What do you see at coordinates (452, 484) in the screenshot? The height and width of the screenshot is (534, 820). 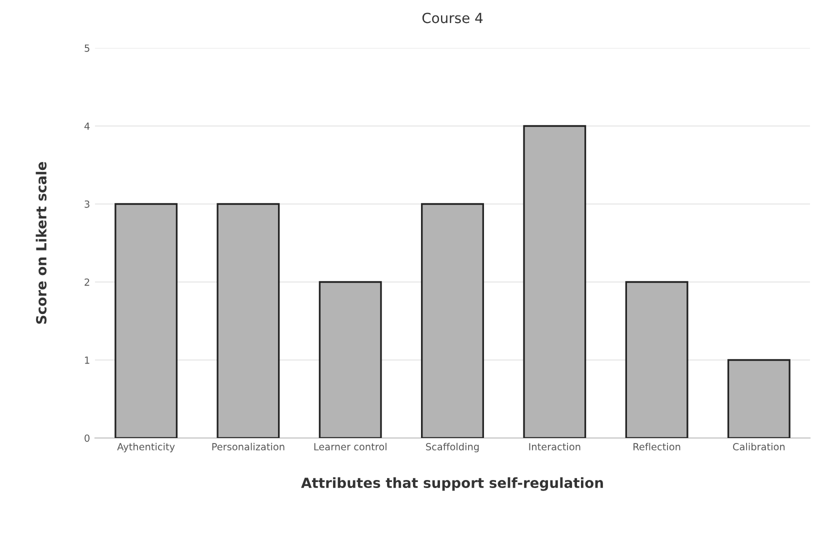 I see `x-axis-title: Attributes that support self-regulation` at bounding box center [452, 484].